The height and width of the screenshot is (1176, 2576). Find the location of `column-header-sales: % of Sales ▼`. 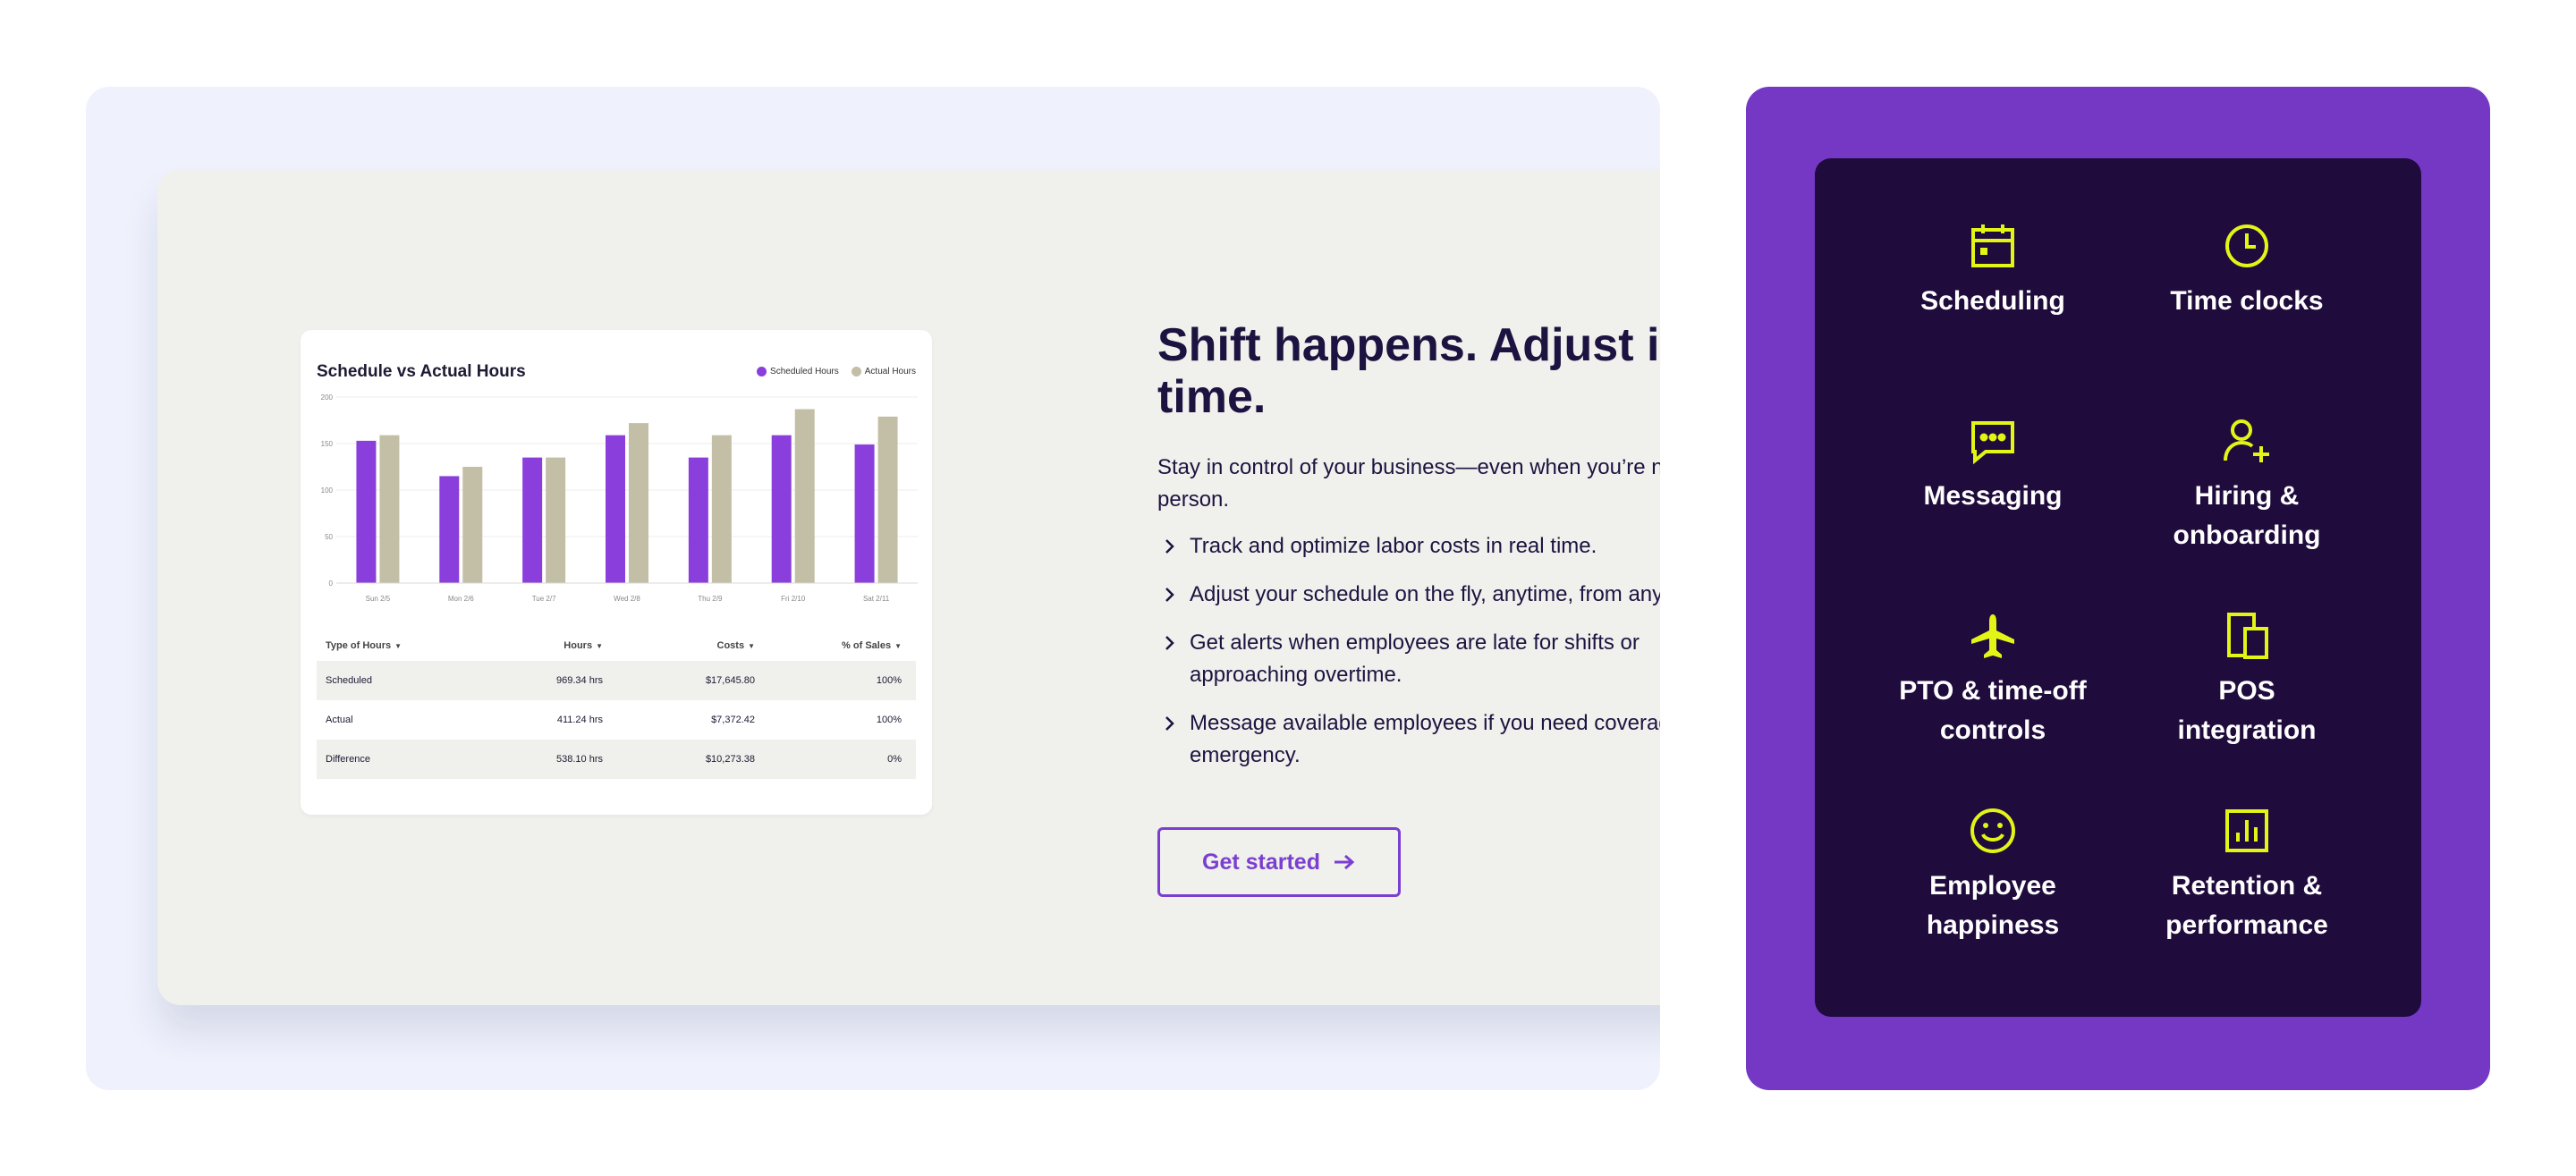

column-header-sales: % of Sales ▼ is located at coordinates (872, 645).